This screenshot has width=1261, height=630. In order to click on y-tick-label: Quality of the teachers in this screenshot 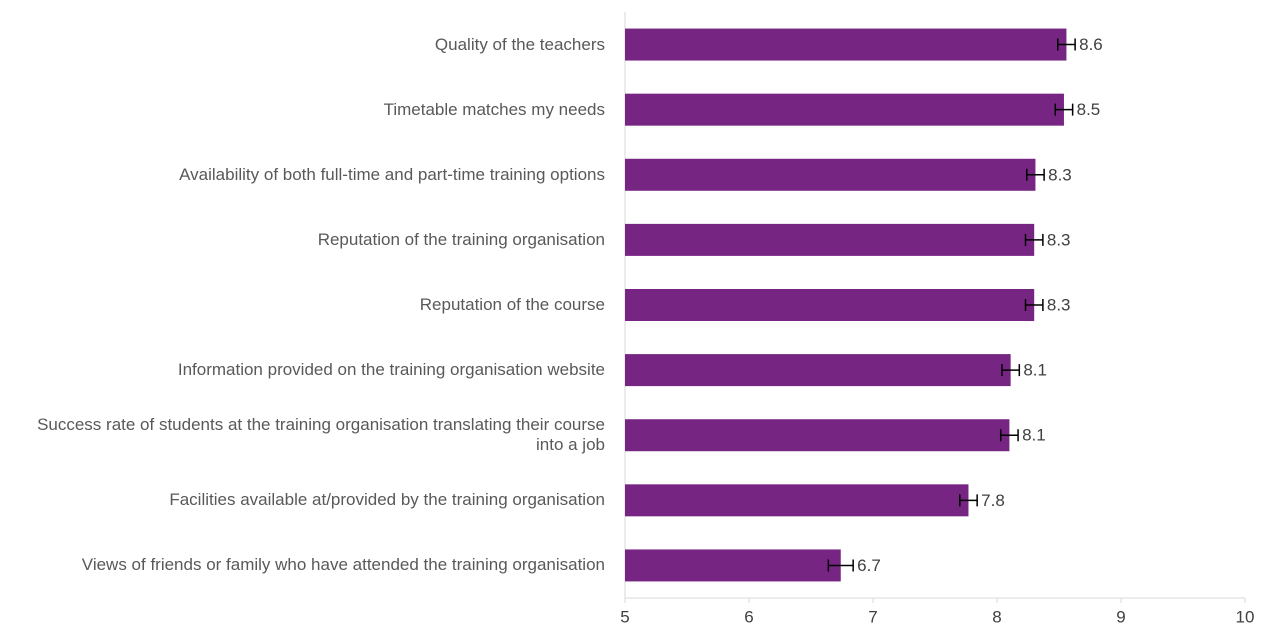, I will do `click(519, 44)`.